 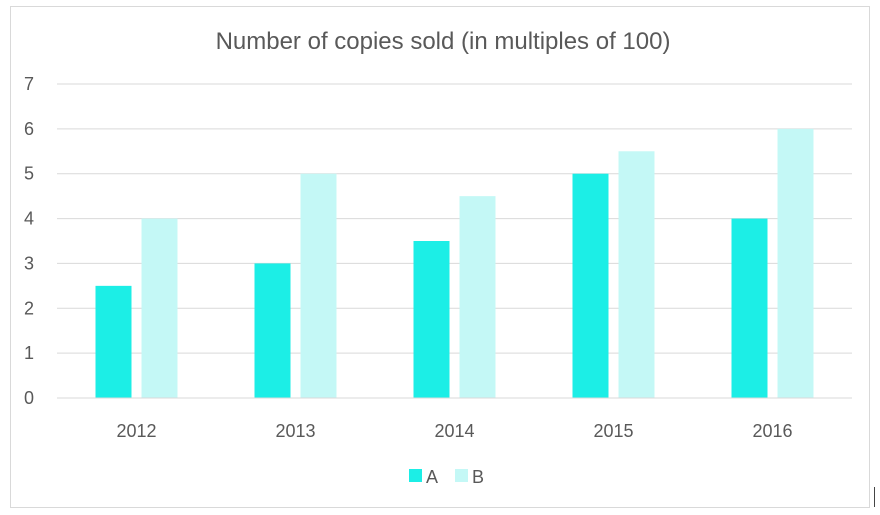 What do you see at coordinates (636, 274) in the screenshot?
I see `bar-b-2015` at bounding box center [636, 274].